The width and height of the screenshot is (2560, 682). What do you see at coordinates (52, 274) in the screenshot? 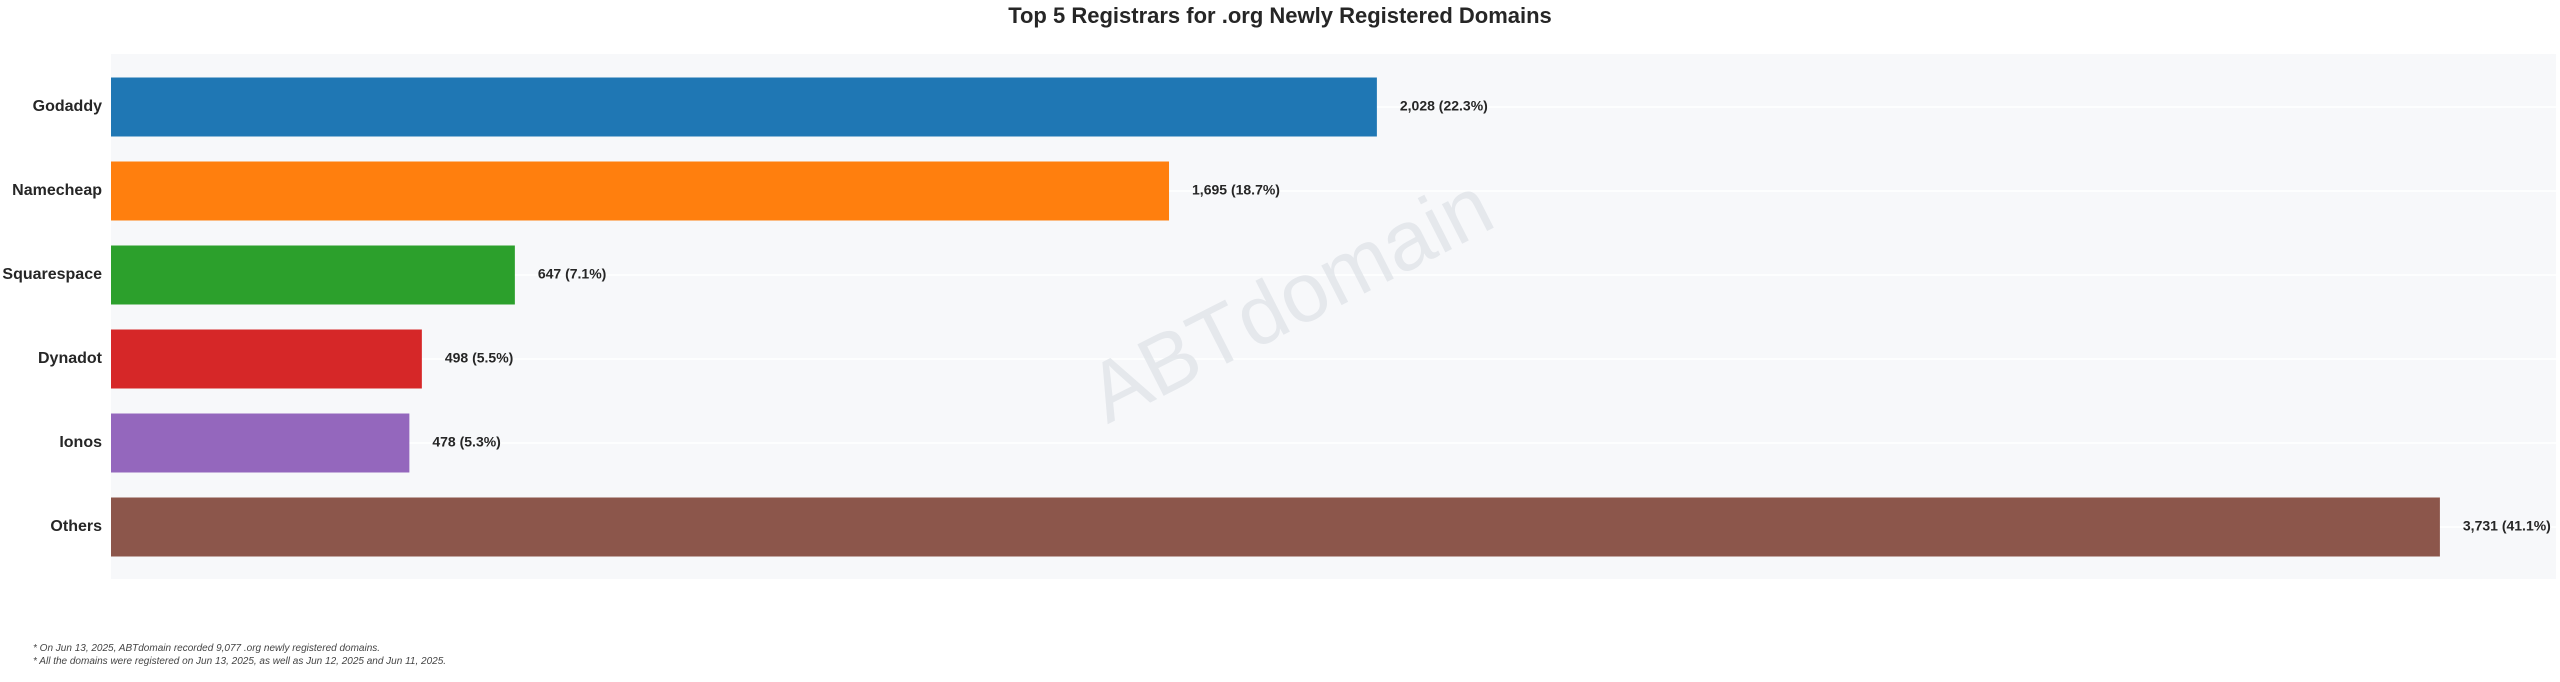
I see `category-label-squarespace: Squarespace` at bounding box center [52, 274].